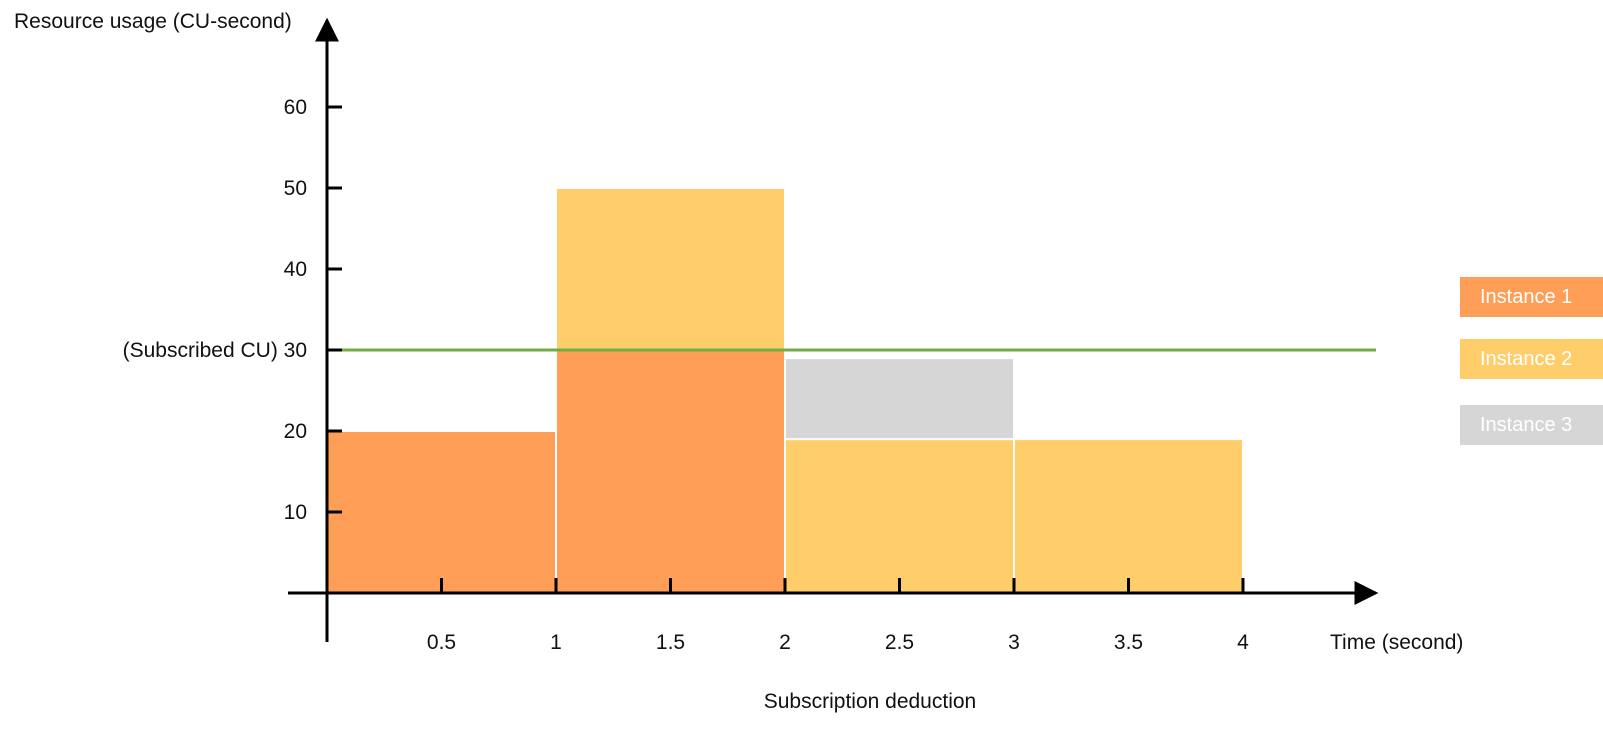 This screenshot has height=729, width=1603. I want to click on y-tick-label-10: 10, so click(295, 512).